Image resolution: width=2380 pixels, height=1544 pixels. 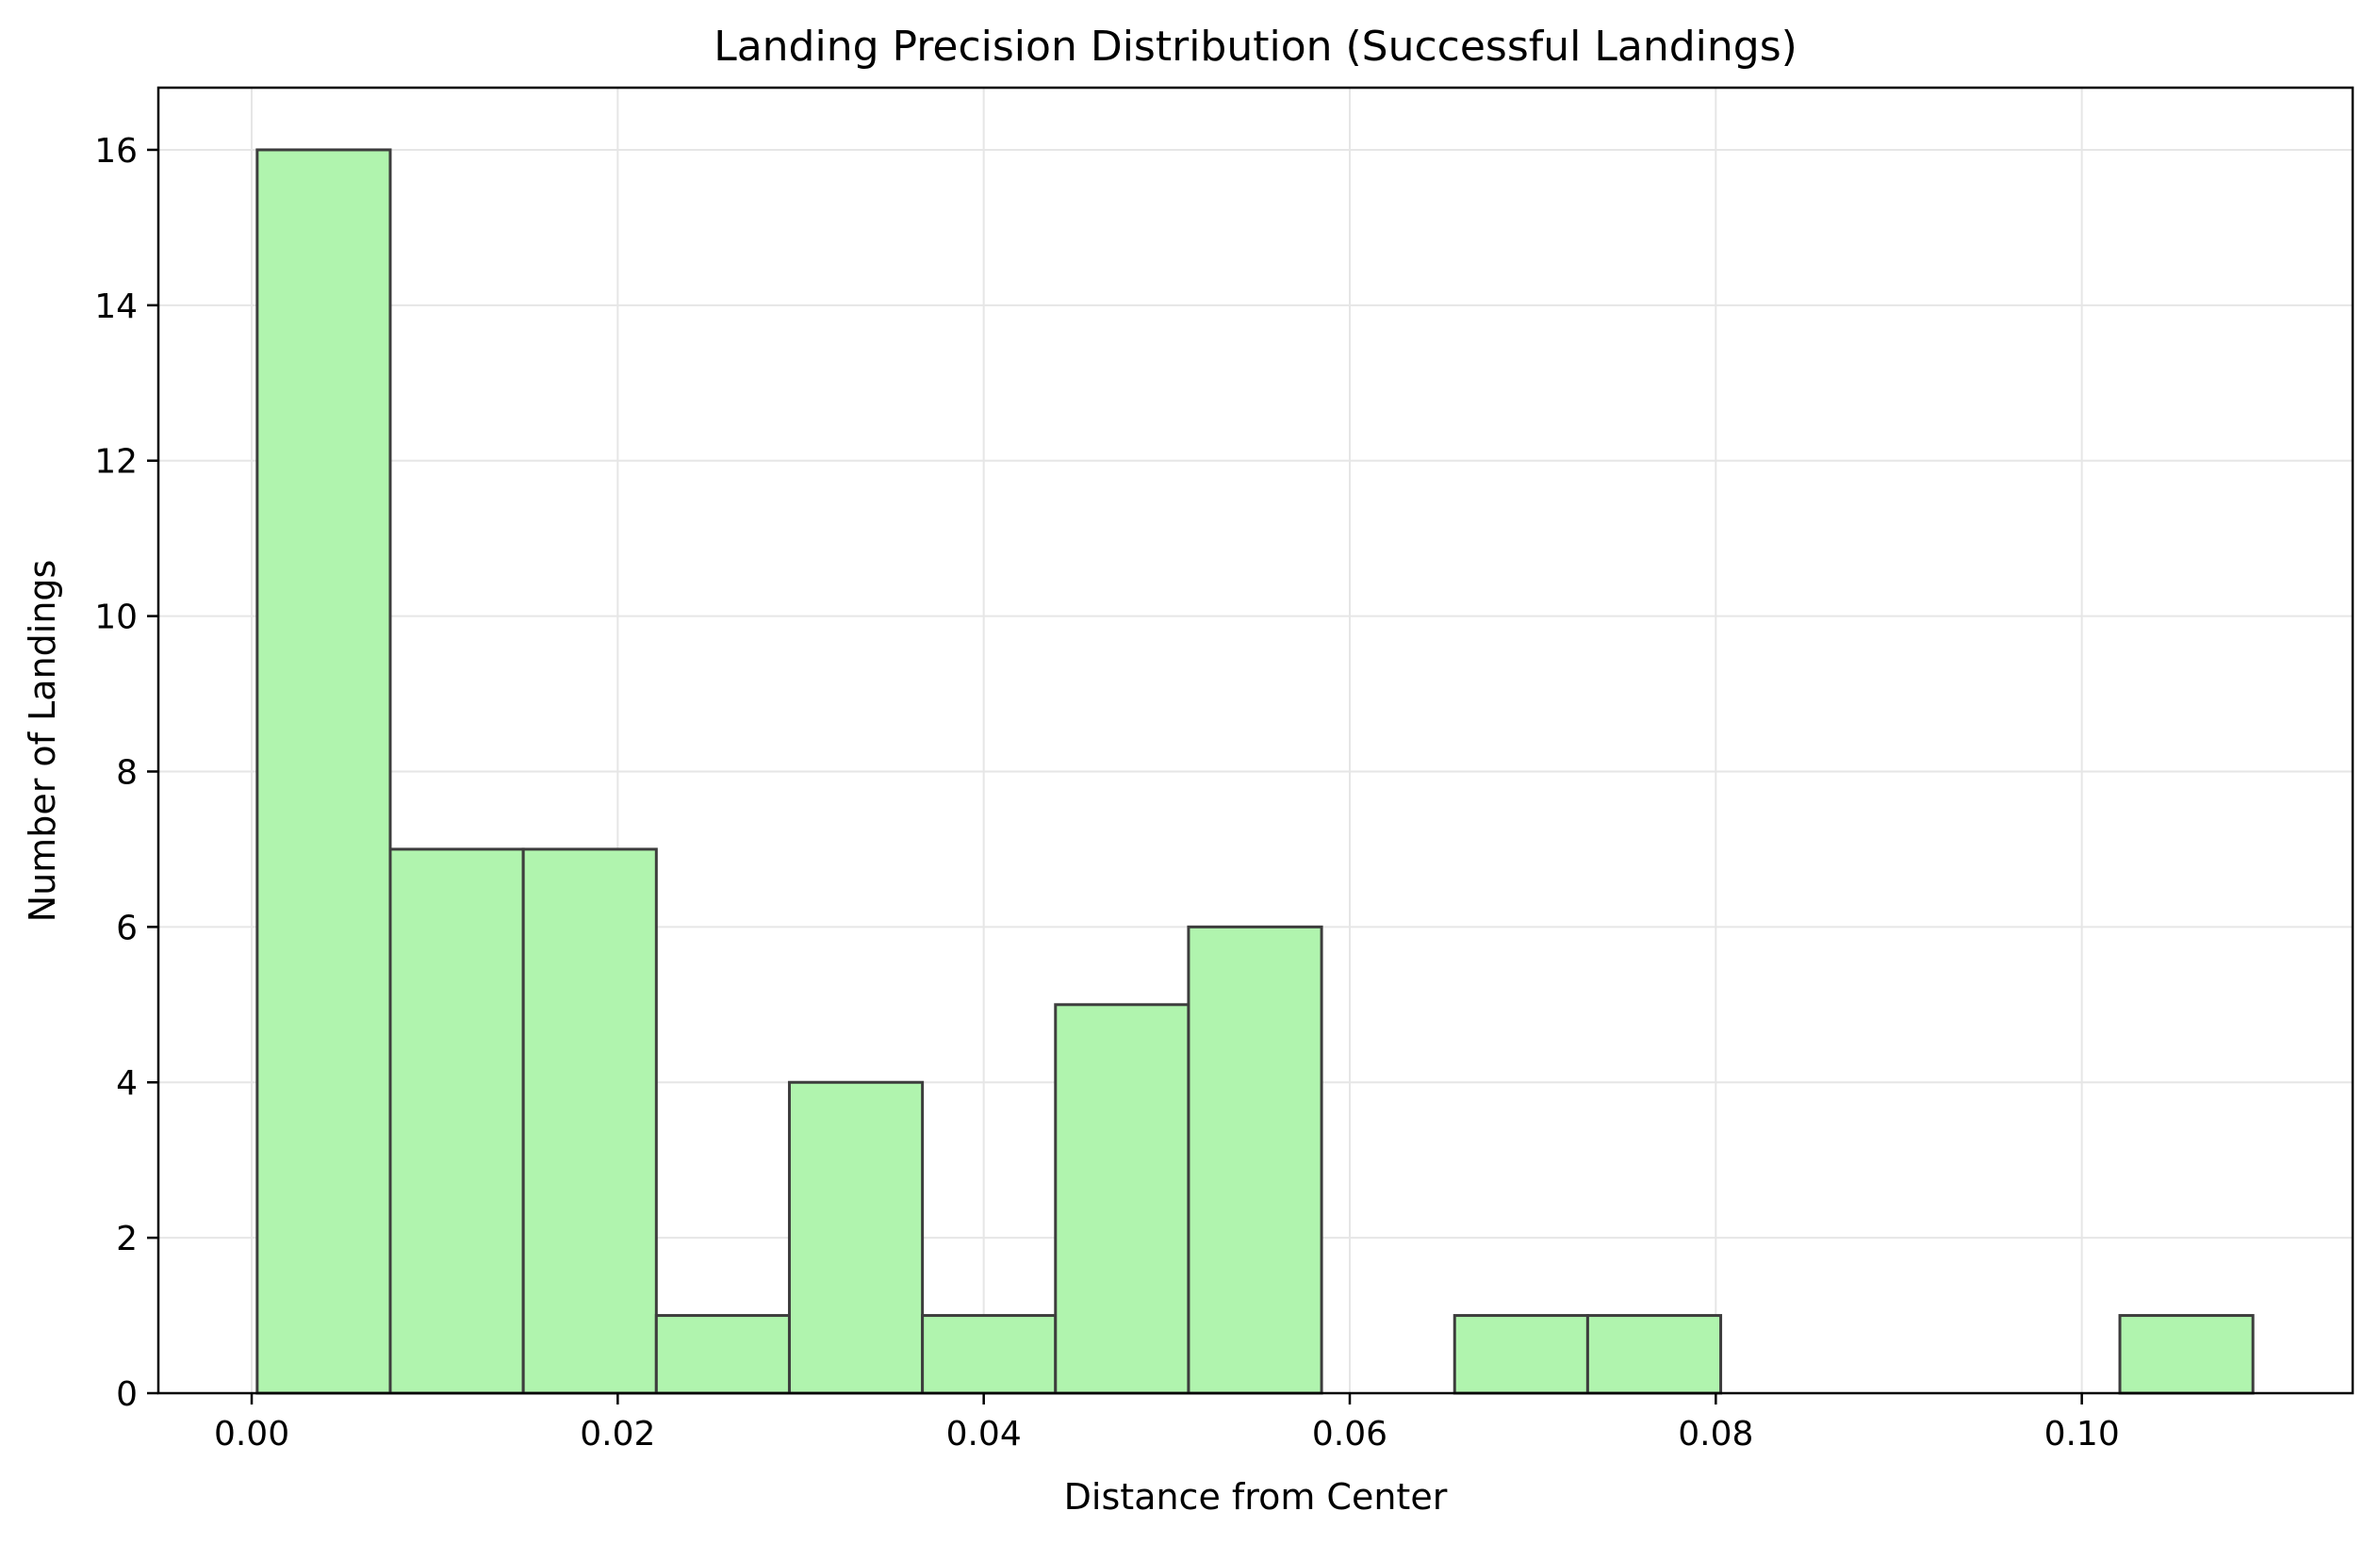 I want to click on y-tick-label: 0, so click(x=127, y=1394).